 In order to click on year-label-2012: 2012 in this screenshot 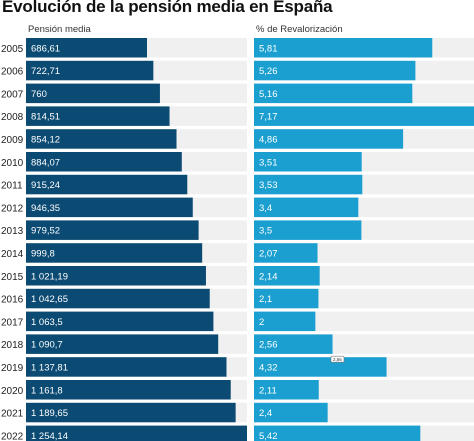, I will do `click(12, 208)`.